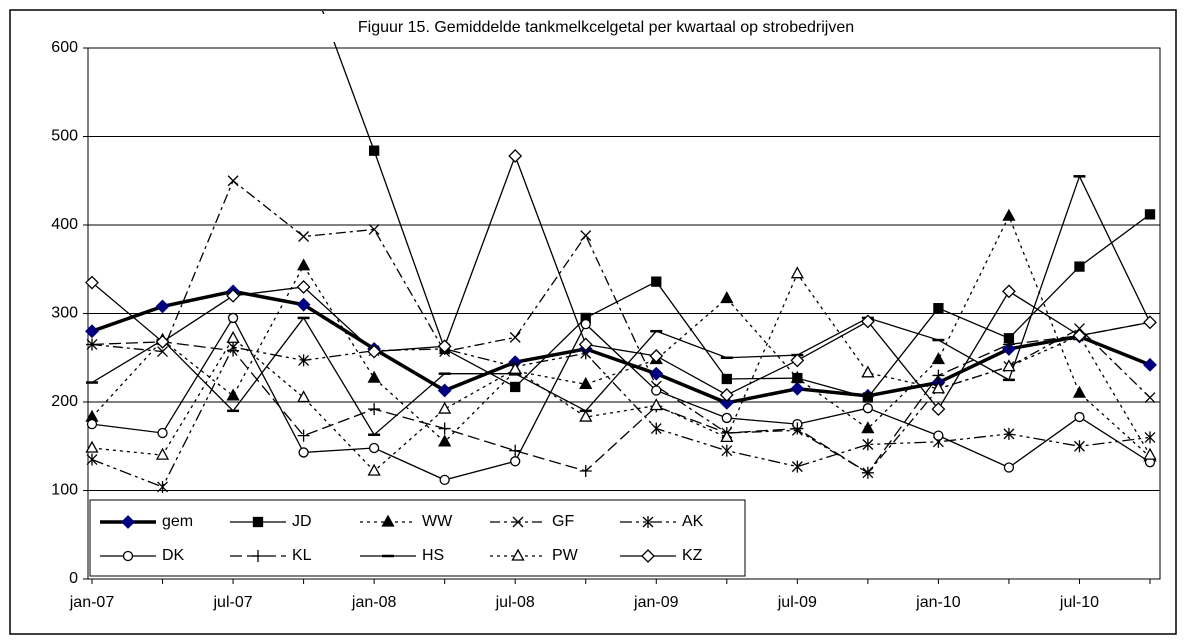 Image resolution: width=1184 pixels, height=641 pixels. Describe the element at coordinates (565, 555) in the screenshot. I see `legend-label: PW` at that location.